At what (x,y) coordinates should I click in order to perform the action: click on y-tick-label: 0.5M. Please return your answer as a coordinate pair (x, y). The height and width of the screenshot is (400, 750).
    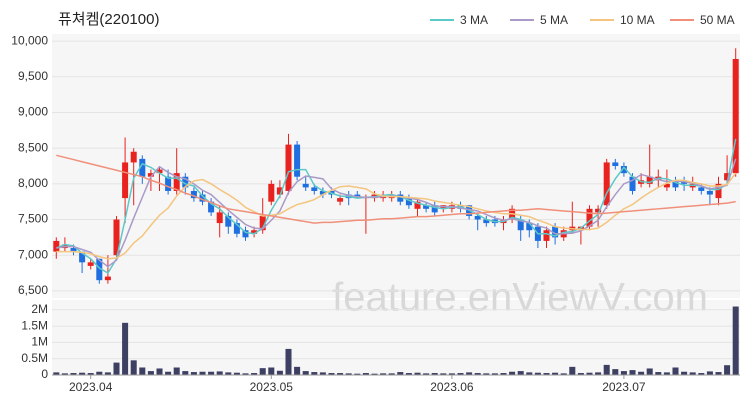
    Looking at the image, I should click on (34, 358).